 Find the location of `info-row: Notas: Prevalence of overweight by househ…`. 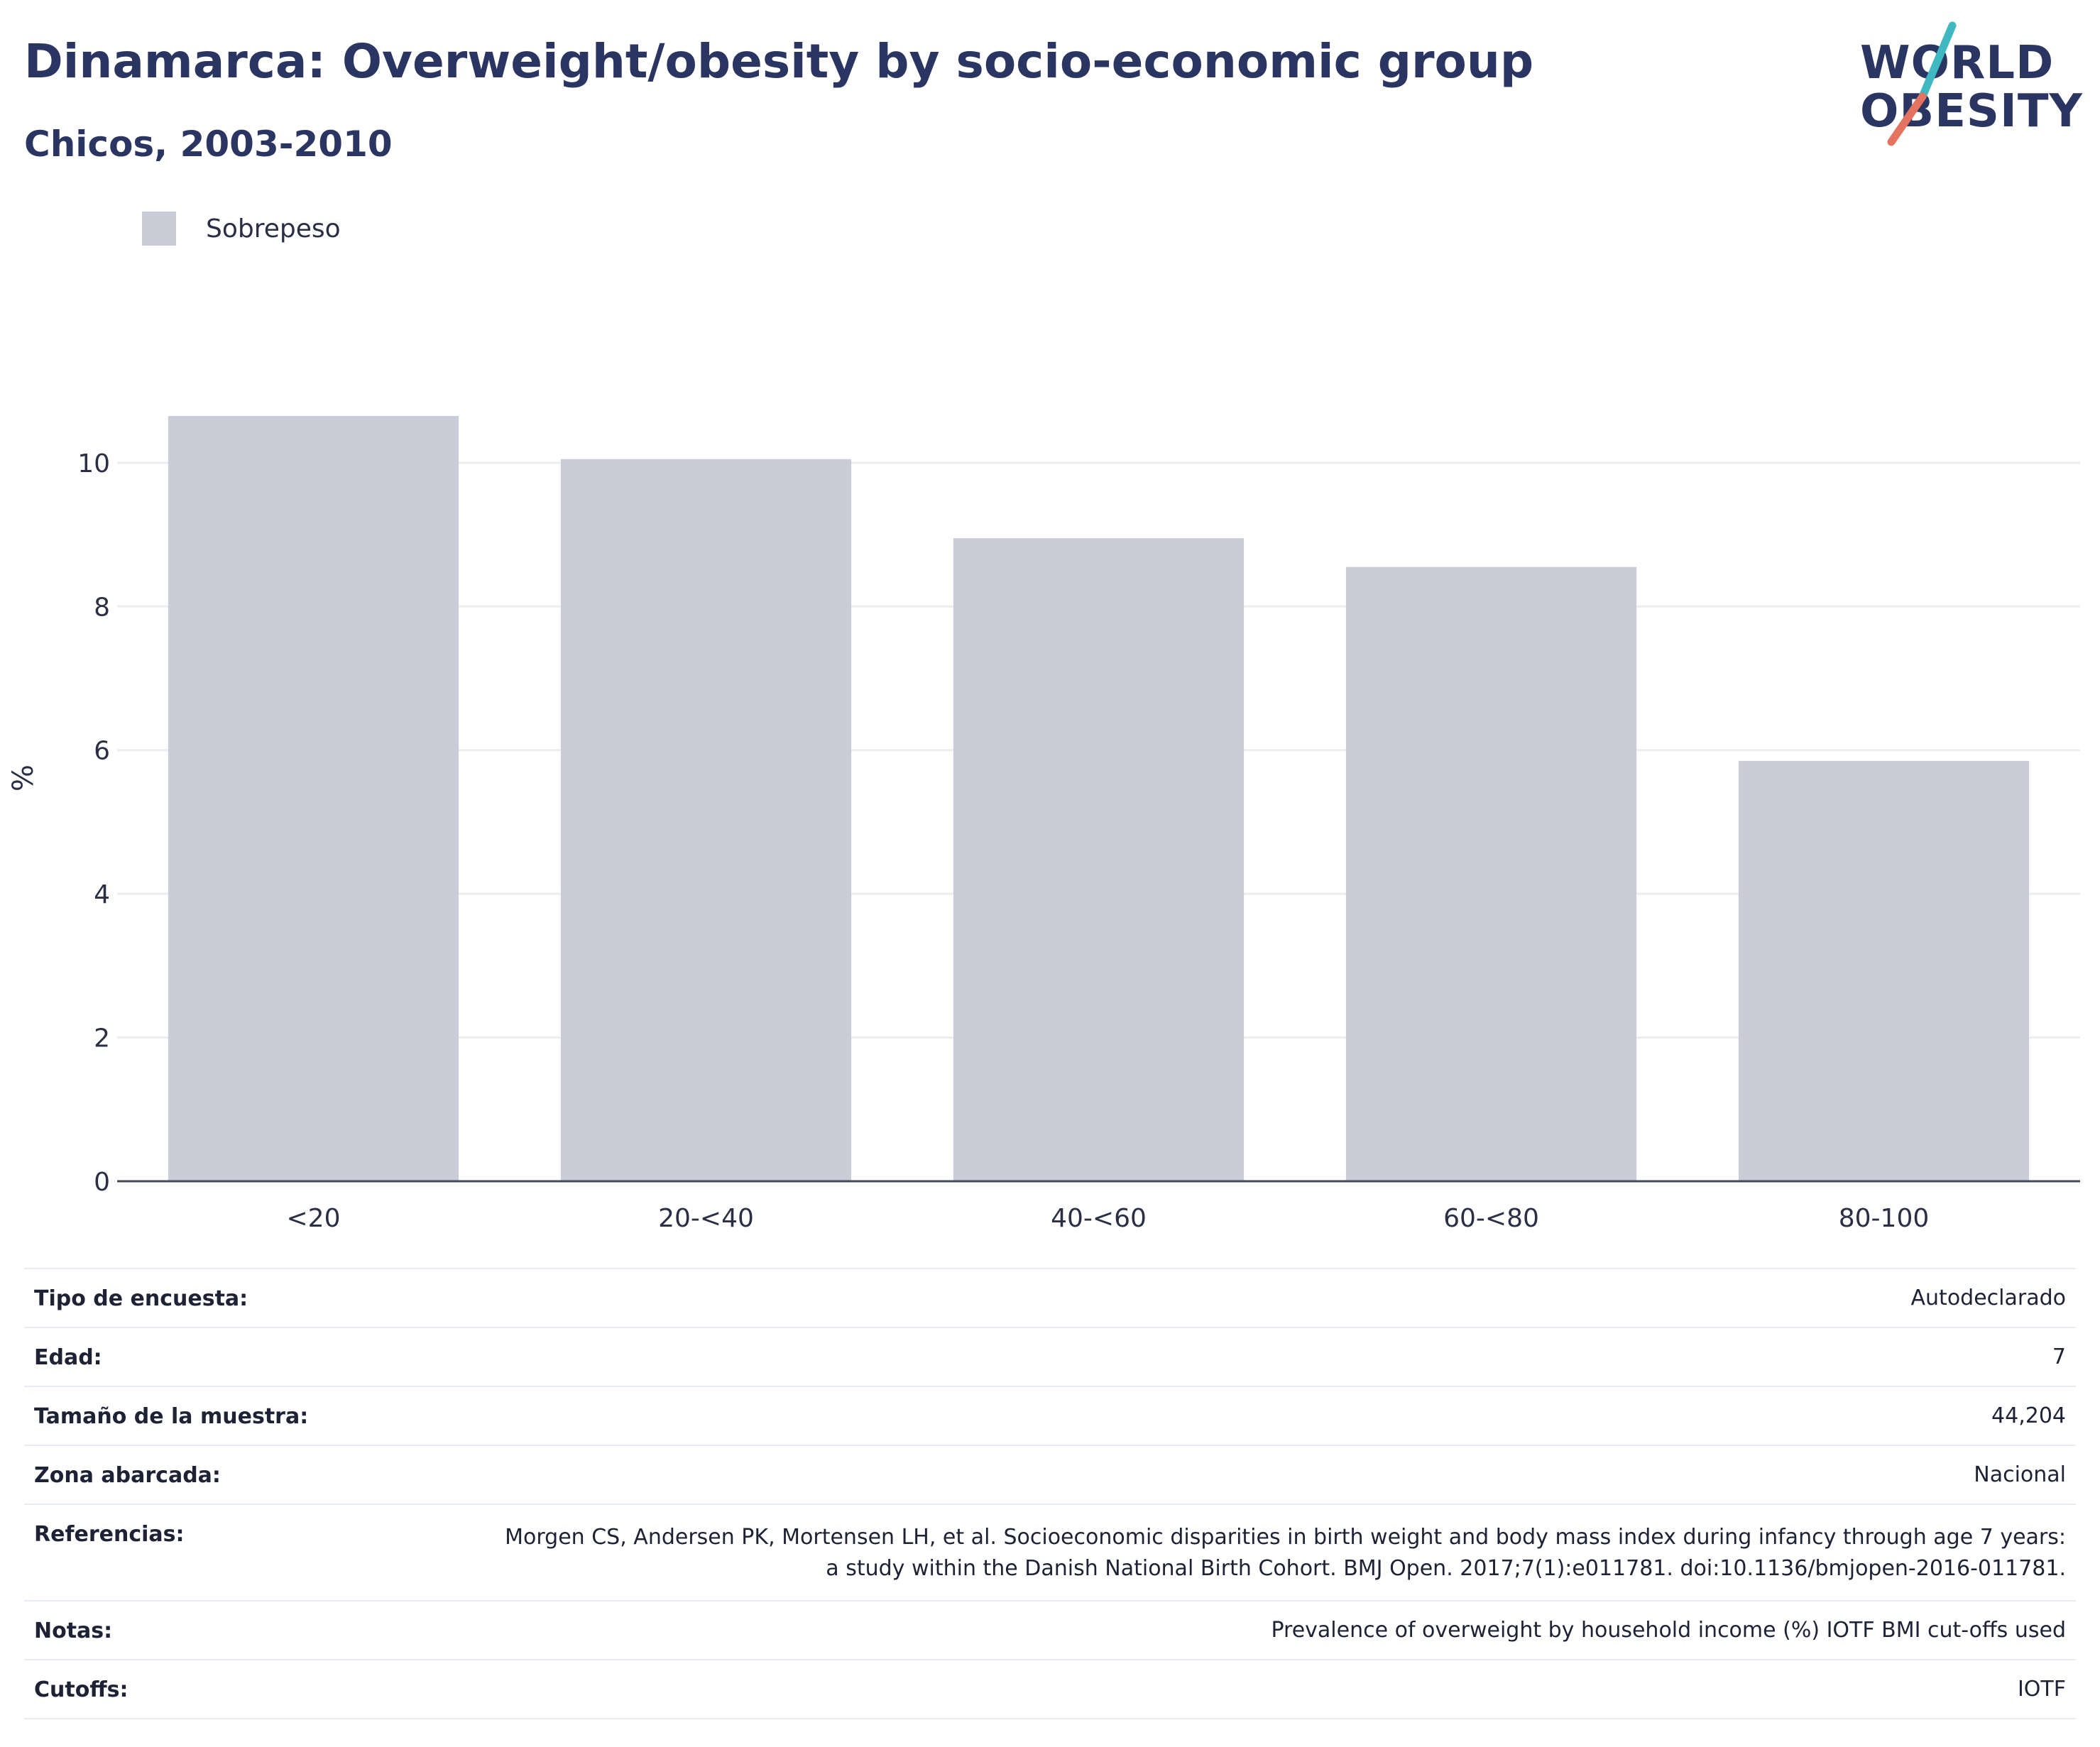

info-row: Notas: Prevalence of overweight by househ… is located at coordinates (1050, 1630).